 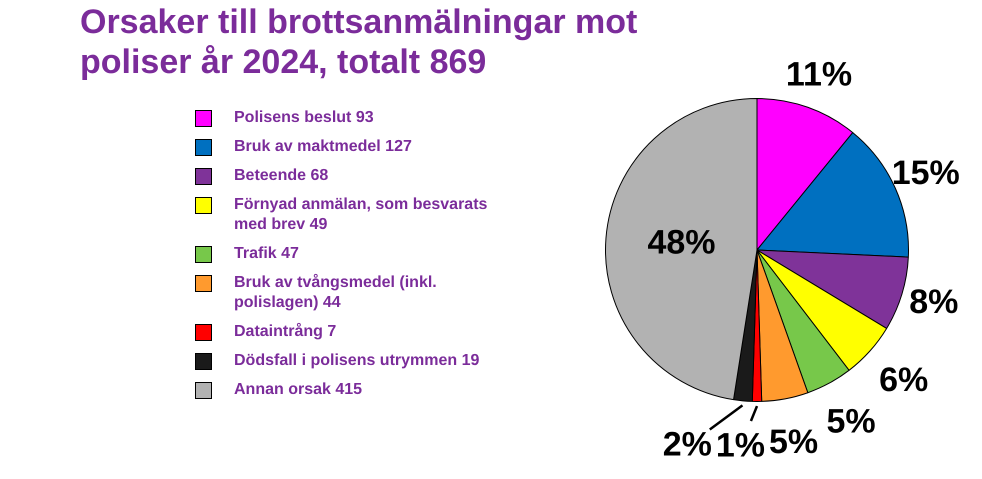 I want to click on legend-label: Trafik 47, so click(x=267, y=254).